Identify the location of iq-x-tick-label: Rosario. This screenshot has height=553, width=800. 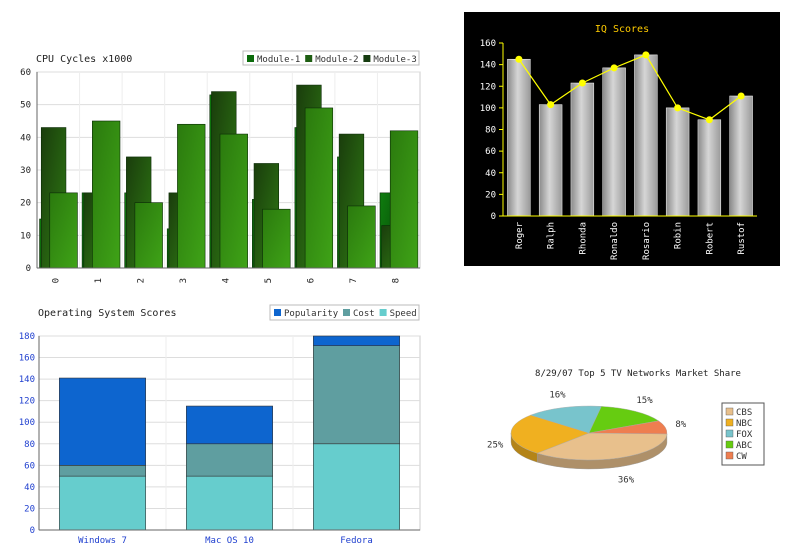
(647, 241).